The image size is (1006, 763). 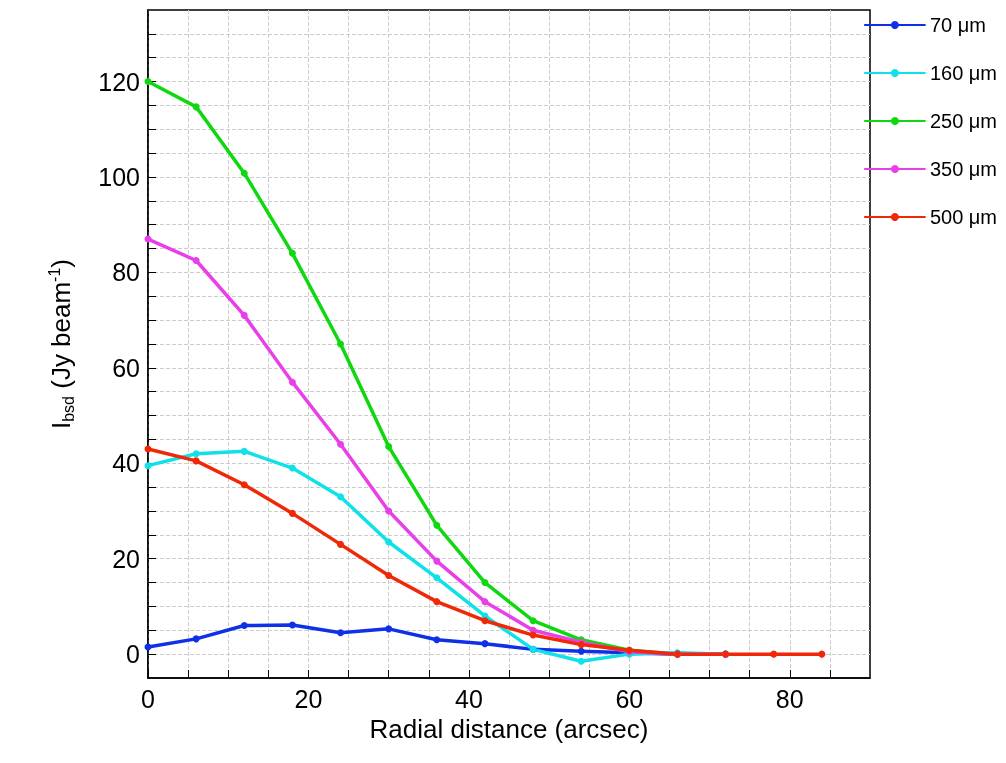 I want to click on x-axis-title: Radial distance (arcsec), so click(x=509, y=729).